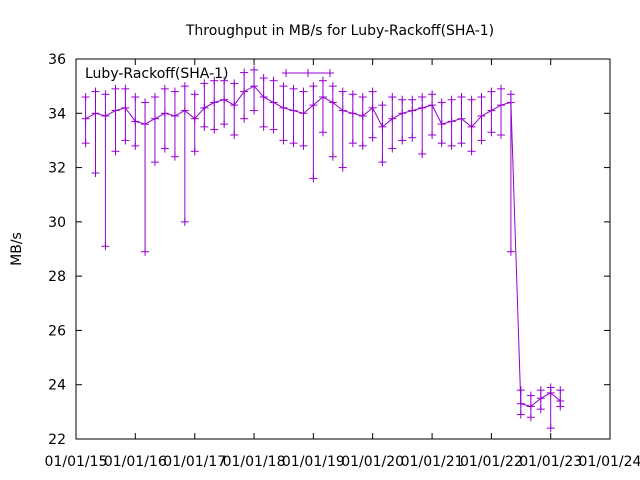 The width and height of the screenshot is (640, 480). Describe the element at coordinates (550, 462) in the screenshot. I see `x-tick-label-8: 01/01/23` at that location.